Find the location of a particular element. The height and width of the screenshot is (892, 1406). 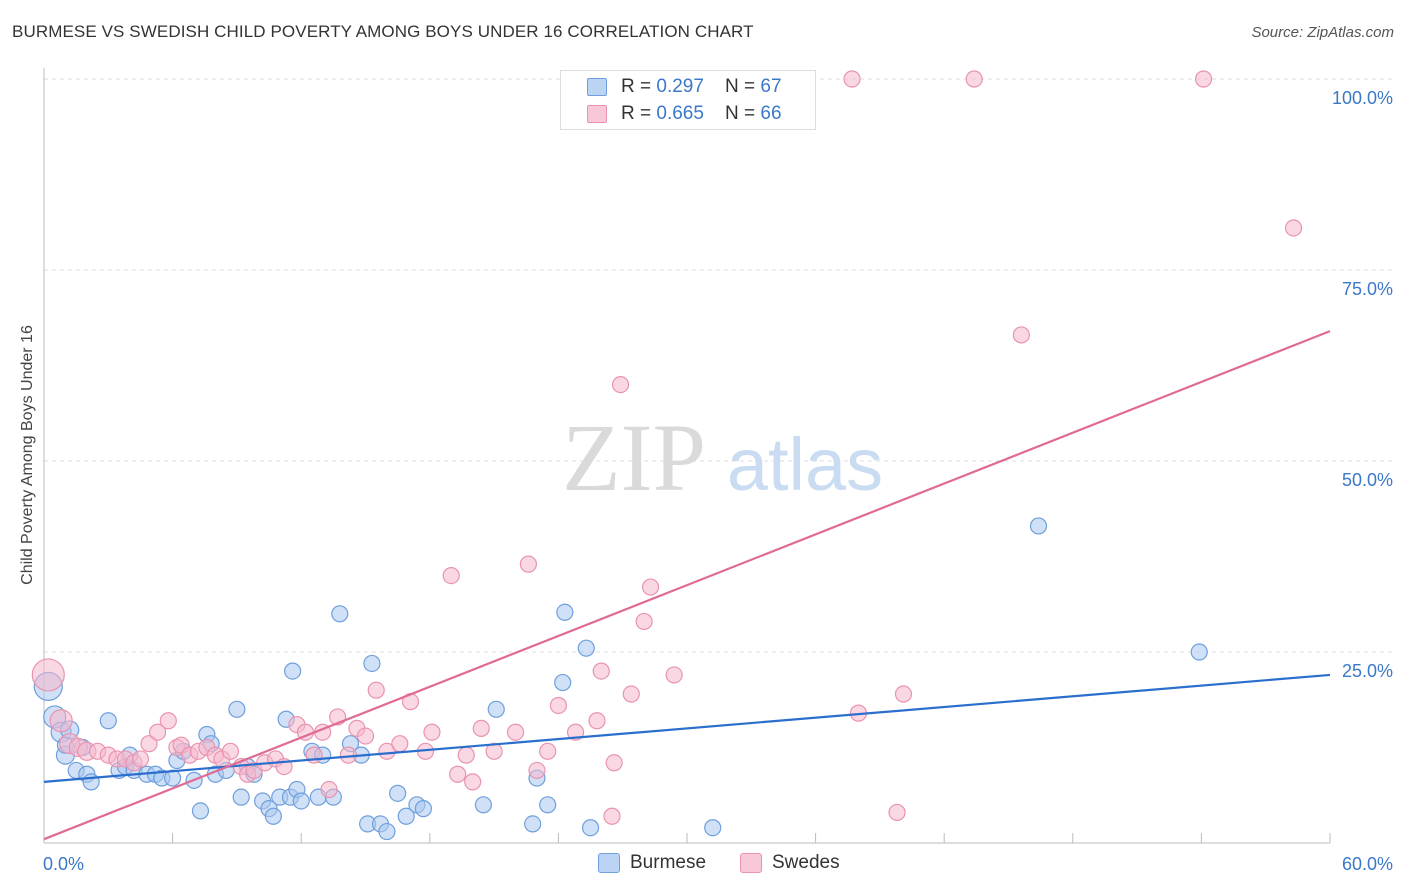

watermark-zip: ZIP is located at coordinates (634, 457).